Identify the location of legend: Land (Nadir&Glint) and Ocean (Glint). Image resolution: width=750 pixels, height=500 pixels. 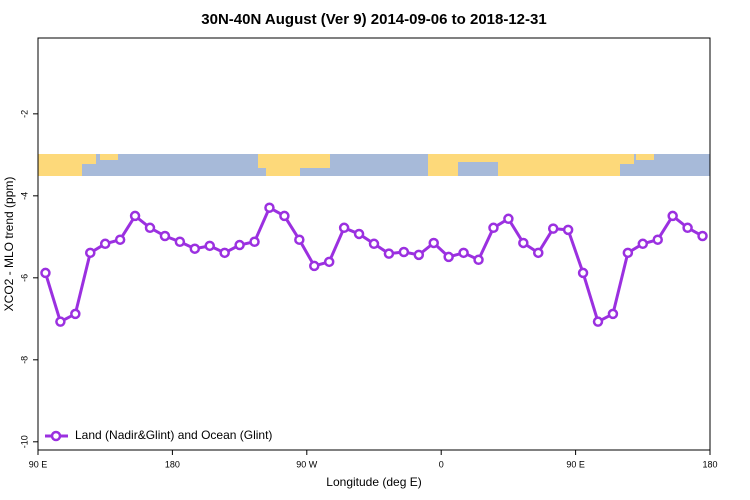
(158, 435).